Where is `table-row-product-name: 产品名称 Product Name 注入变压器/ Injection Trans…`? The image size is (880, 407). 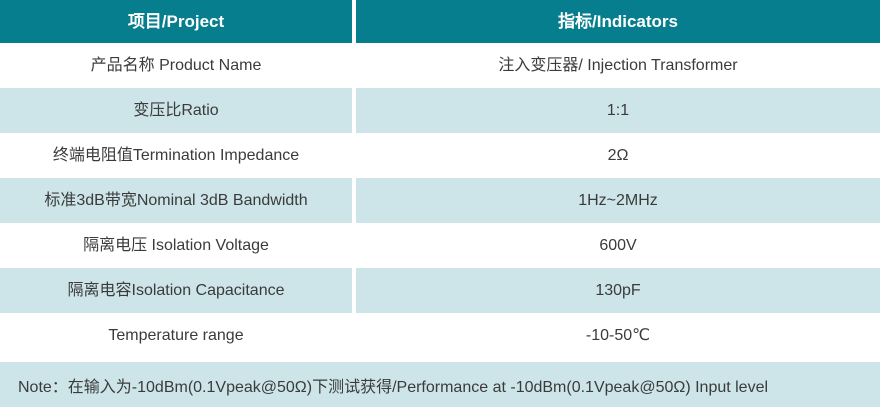 table-row-product-name: 产品名称 Product Name 注入变压器/ Injection Trans… is located at coordinates (440, 65).